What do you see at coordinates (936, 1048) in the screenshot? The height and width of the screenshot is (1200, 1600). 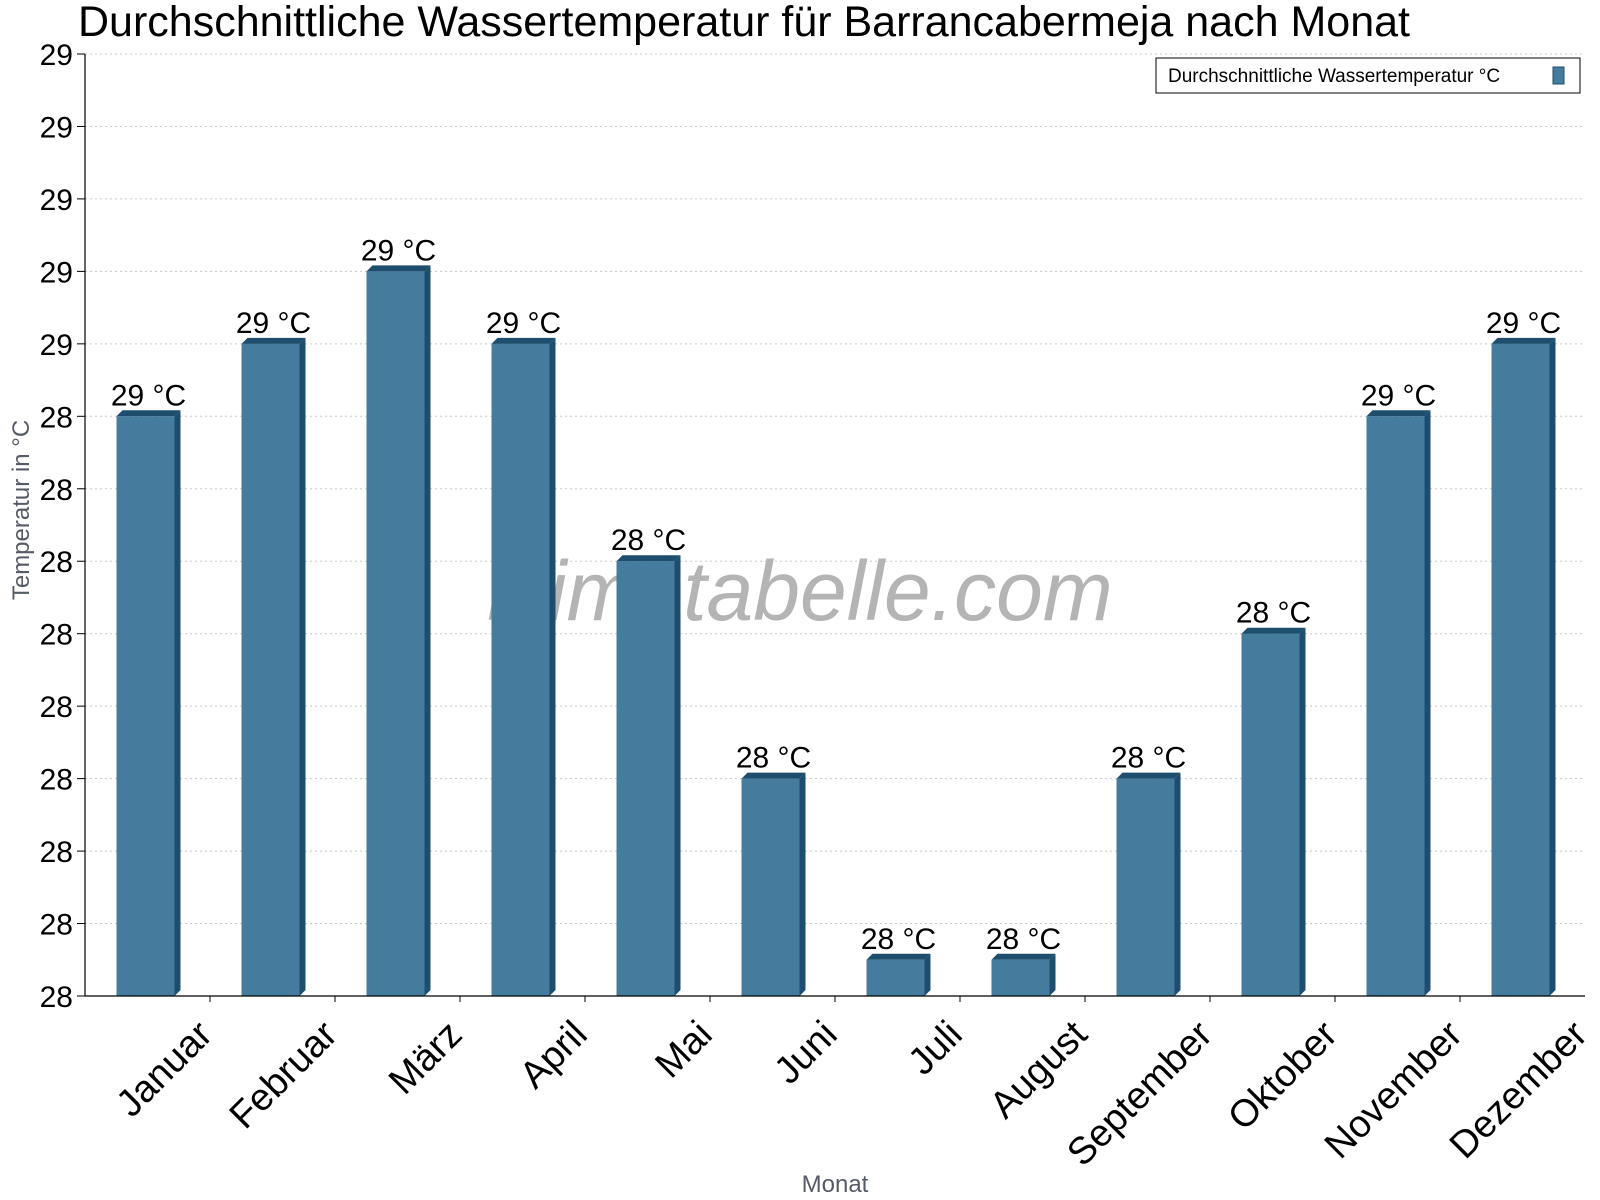 I see `x-tick-label: Juli` at bounding box center [936, 1048].